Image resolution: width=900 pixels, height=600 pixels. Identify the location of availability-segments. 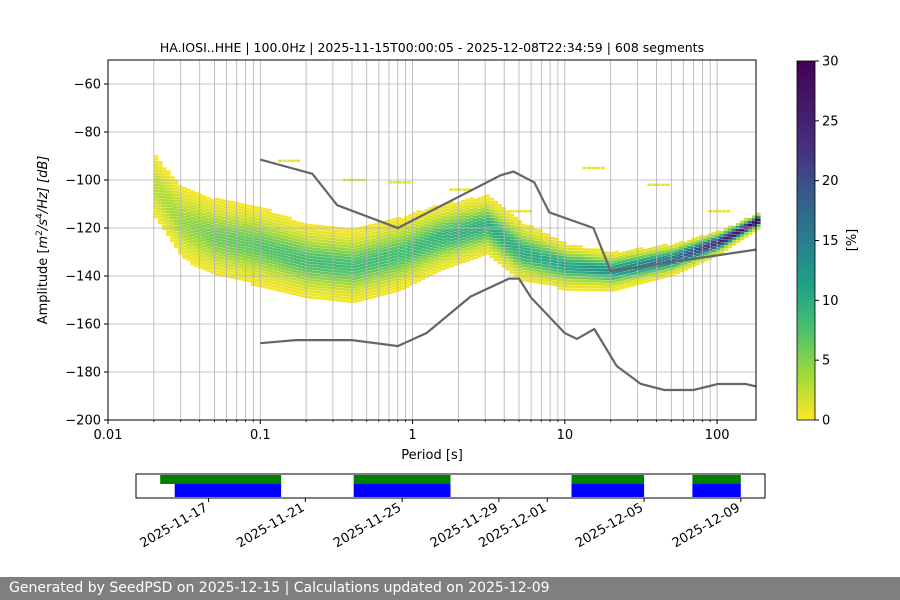
(450, 486).